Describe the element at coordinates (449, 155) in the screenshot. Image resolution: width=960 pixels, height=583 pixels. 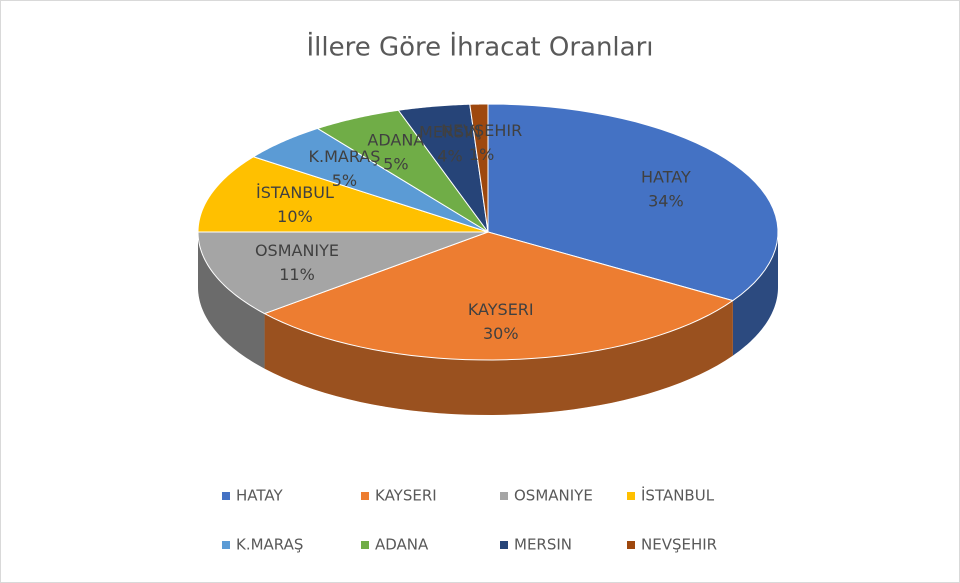
I see `data-label: 4%` at that location.